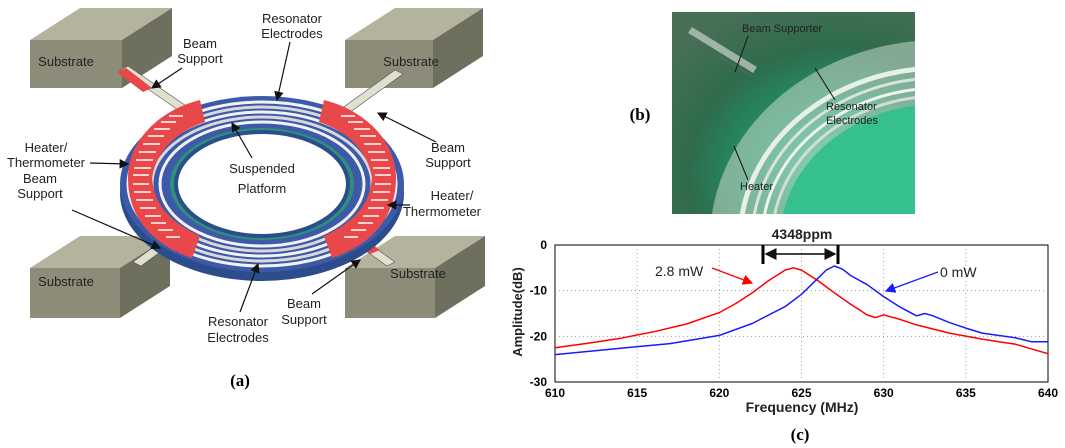 This screenshot has width=1065, height=448. I want to click on resonator-electrodes-label-2: Electrodes, so click(852, 121).